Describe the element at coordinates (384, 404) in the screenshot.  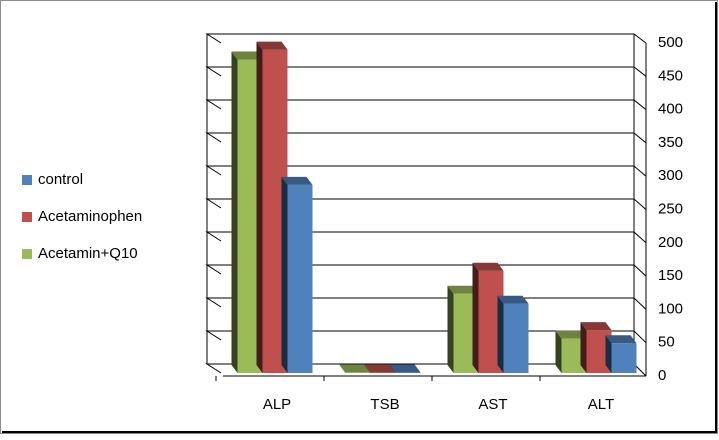
I see `x-tick-label: TSB` at that location.